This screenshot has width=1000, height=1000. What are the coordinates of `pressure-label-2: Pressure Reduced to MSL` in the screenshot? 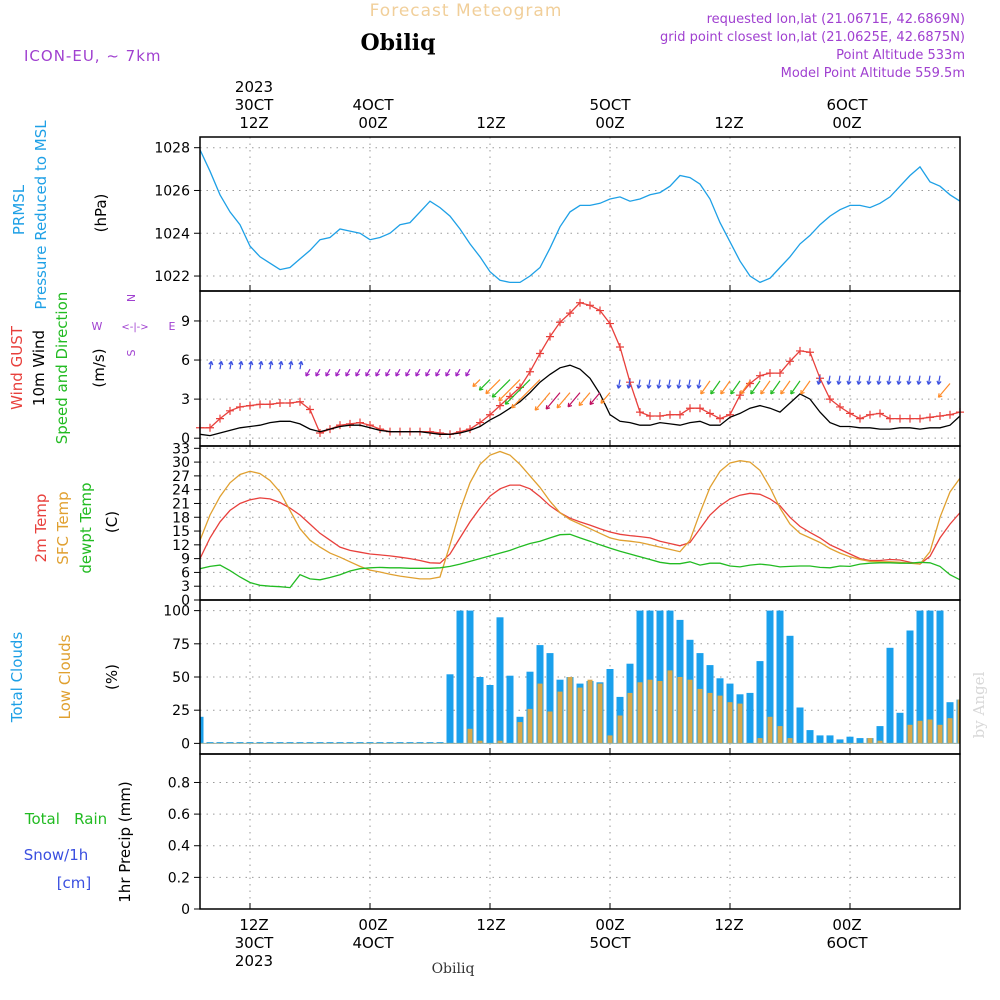 It's located at (41, 215).